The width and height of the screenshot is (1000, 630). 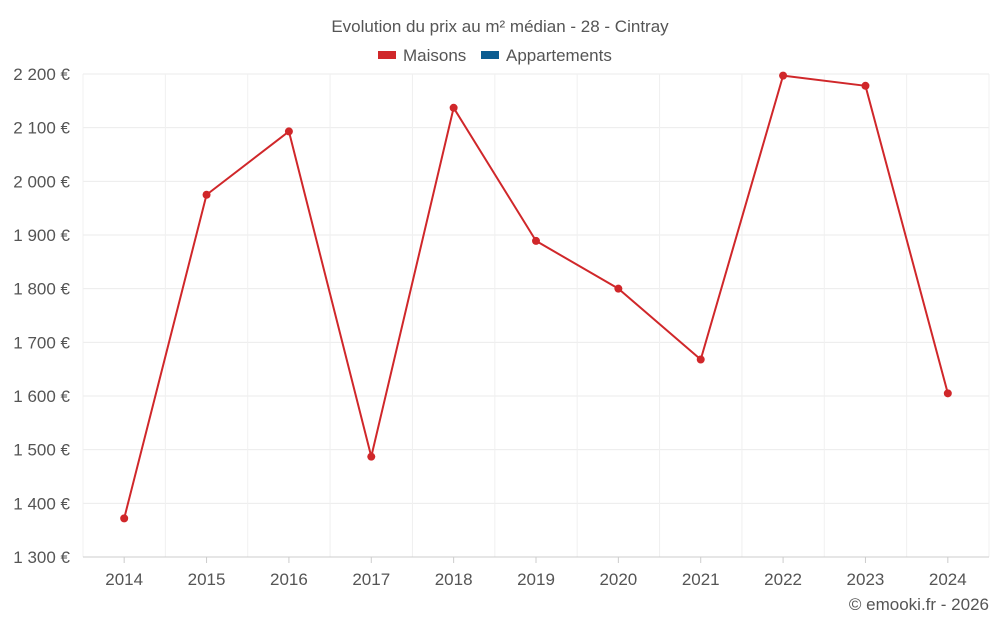 What do you see at coordinates (41, 342) in the screenshot?
I see `y-tick-label: 1 700 €` at bounding box center [41, 342].